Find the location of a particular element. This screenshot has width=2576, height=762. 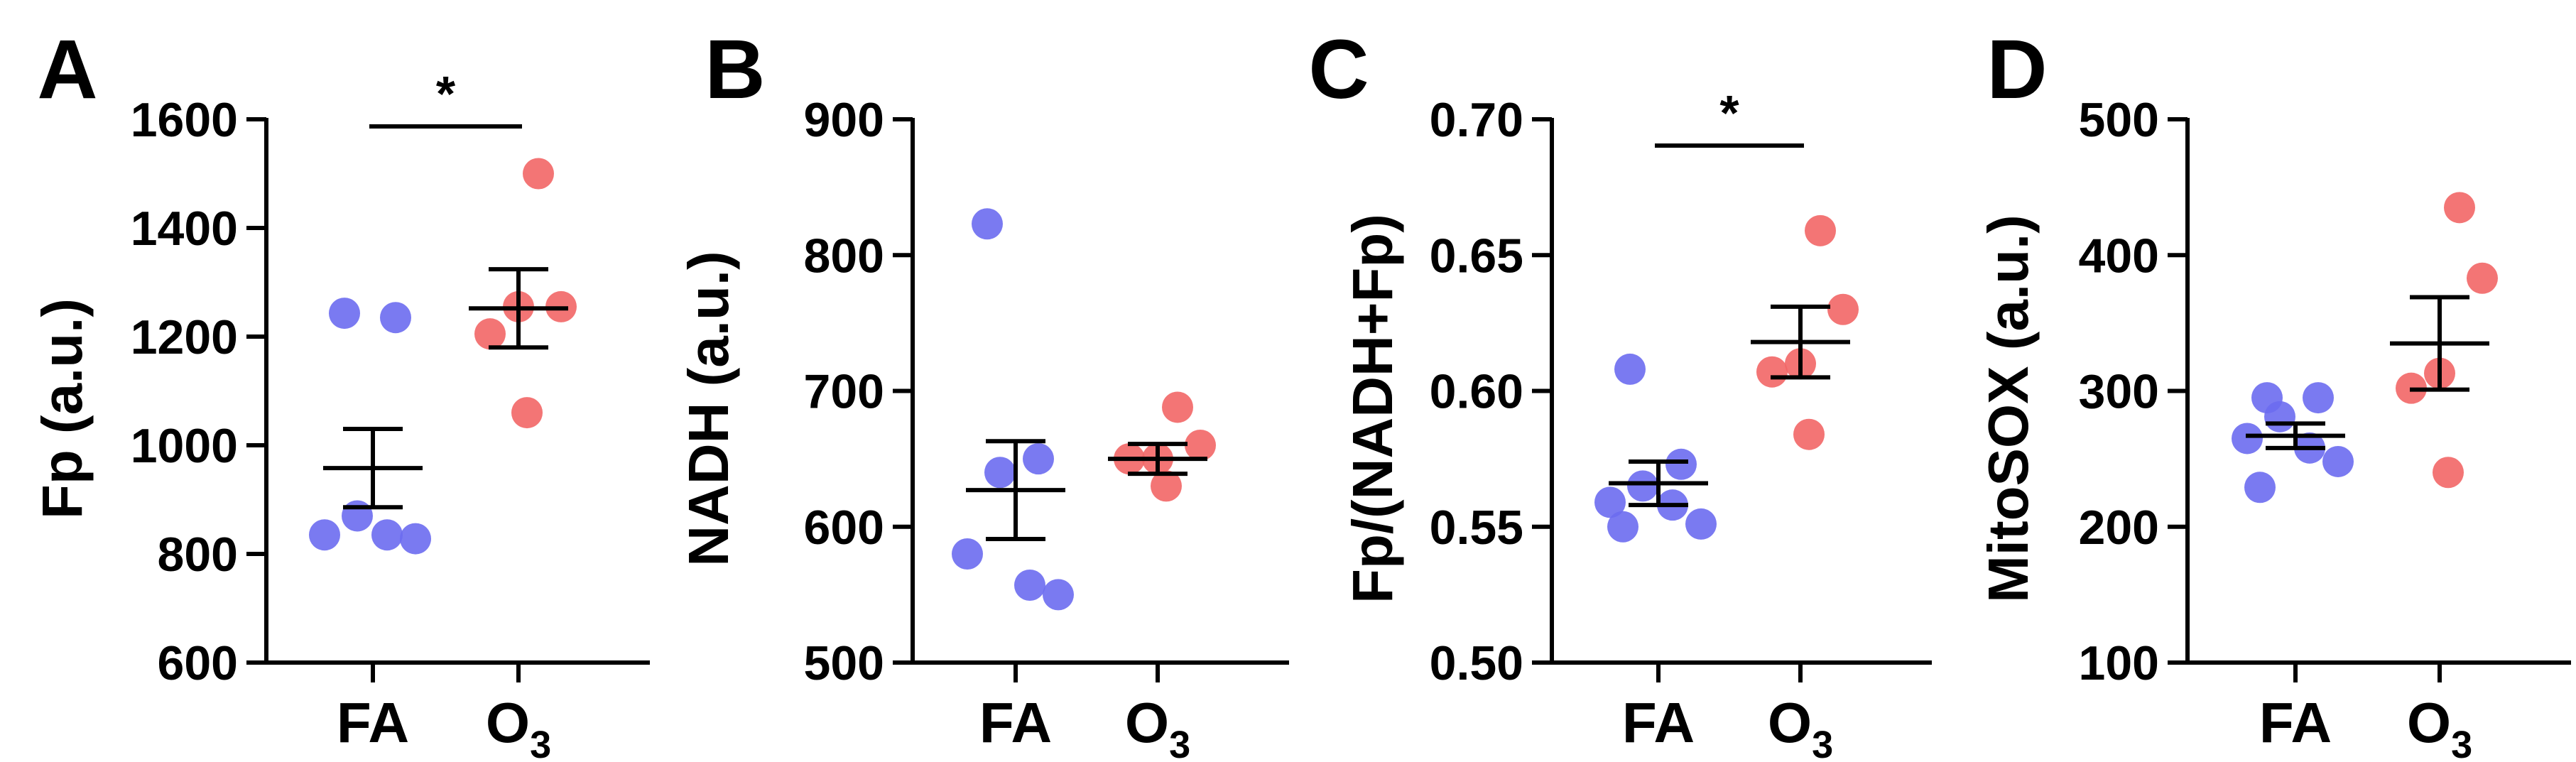

y-axis-title: Fp (a.u.) is located at coordinates (63, 409).